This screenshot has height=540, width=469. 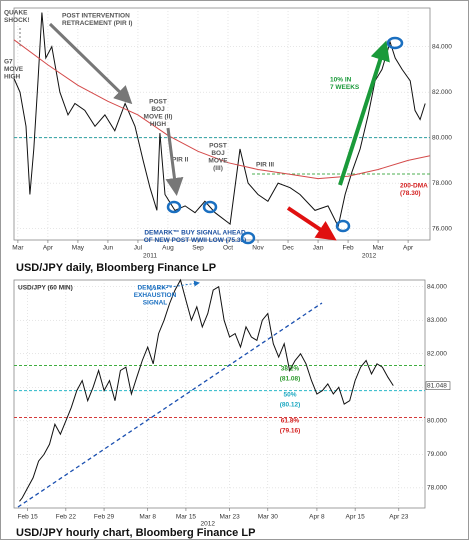 What do you see at coordinates (16, 13) in the screenshot?
I see `annotation: QUAKE` at bounding box center [16, 13].